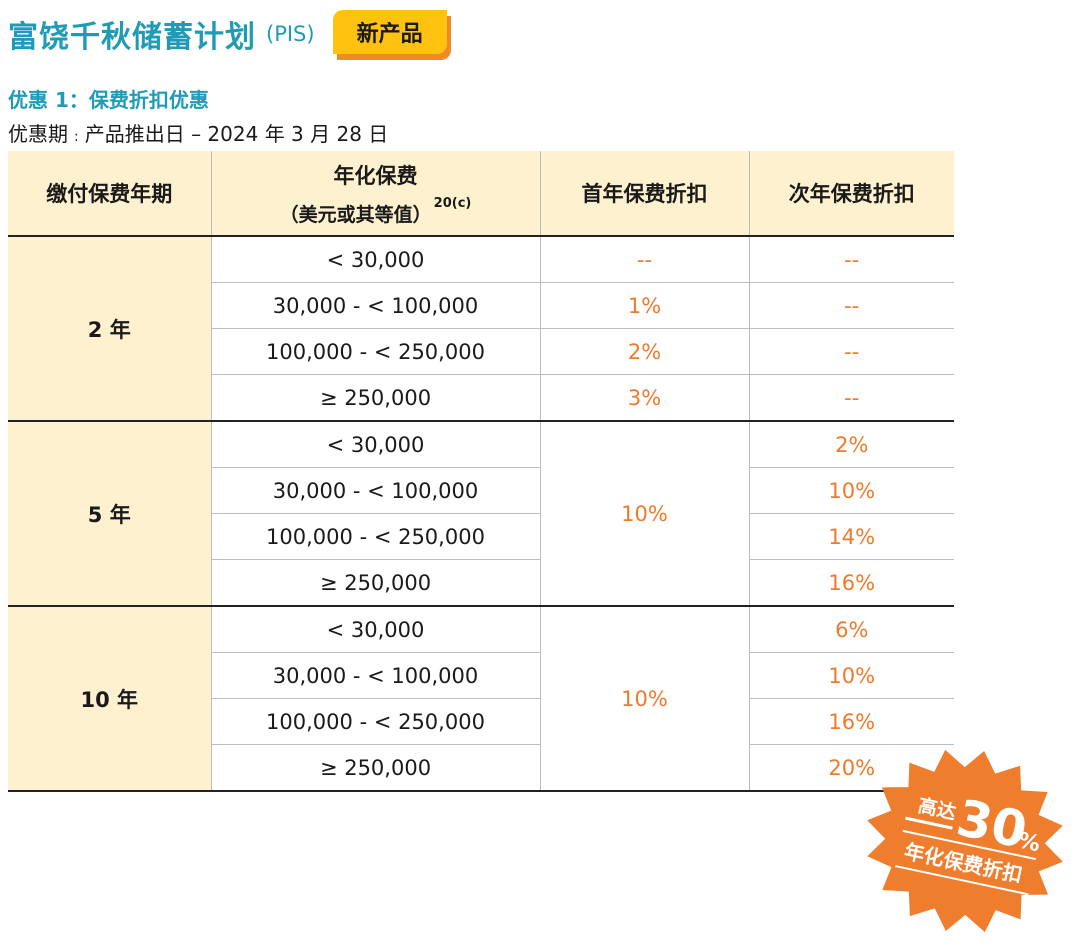  What do you see at coordinates (355, 214) in the screenshot?
I see `header-premium-line2: （美元或其等值）` at bounding box center [355, 214].